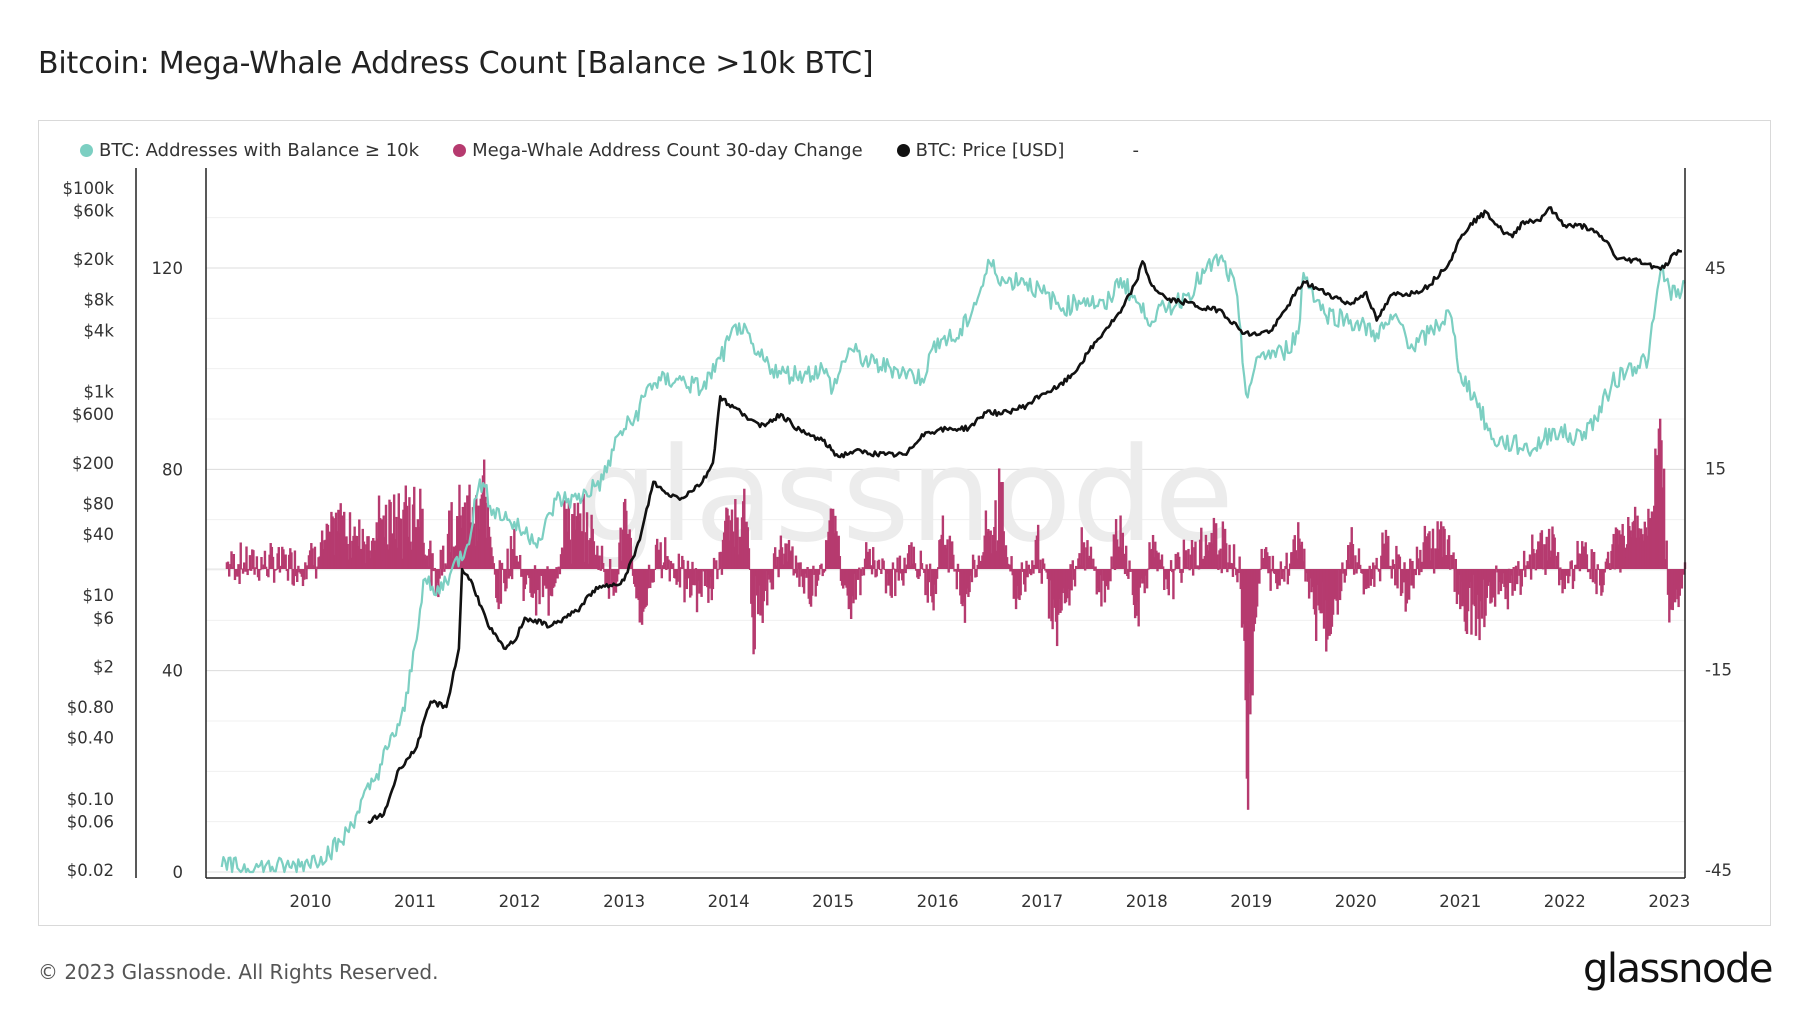 This screenshot has height=1013, width=1800. I want to click on glassnode-logo: glassnode, so click(1678, 969).